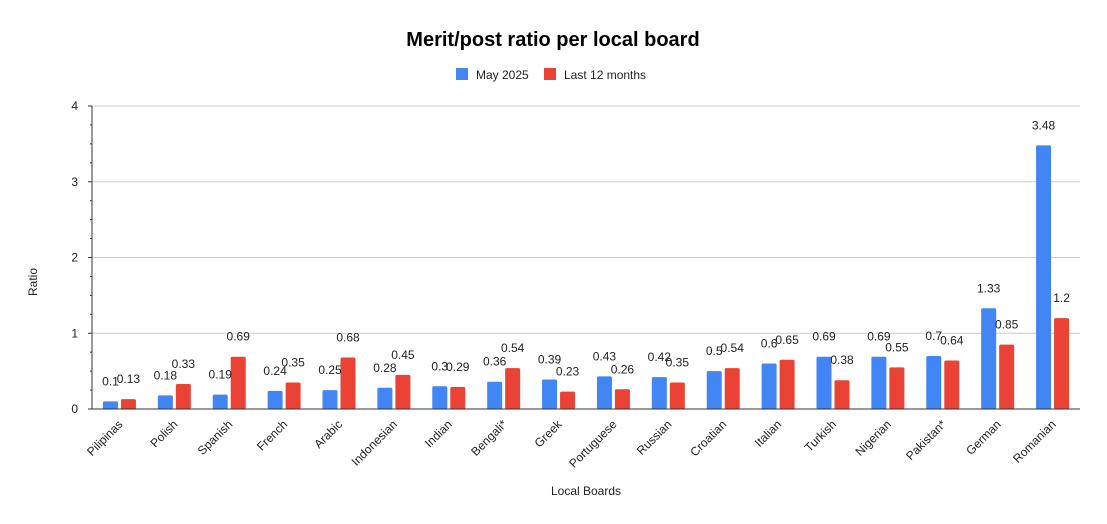 The image size is (1107, 524). Describe the element at coordinates (215, 437) in the screenshot. I see `x-tick-label: Spanish` at that location.